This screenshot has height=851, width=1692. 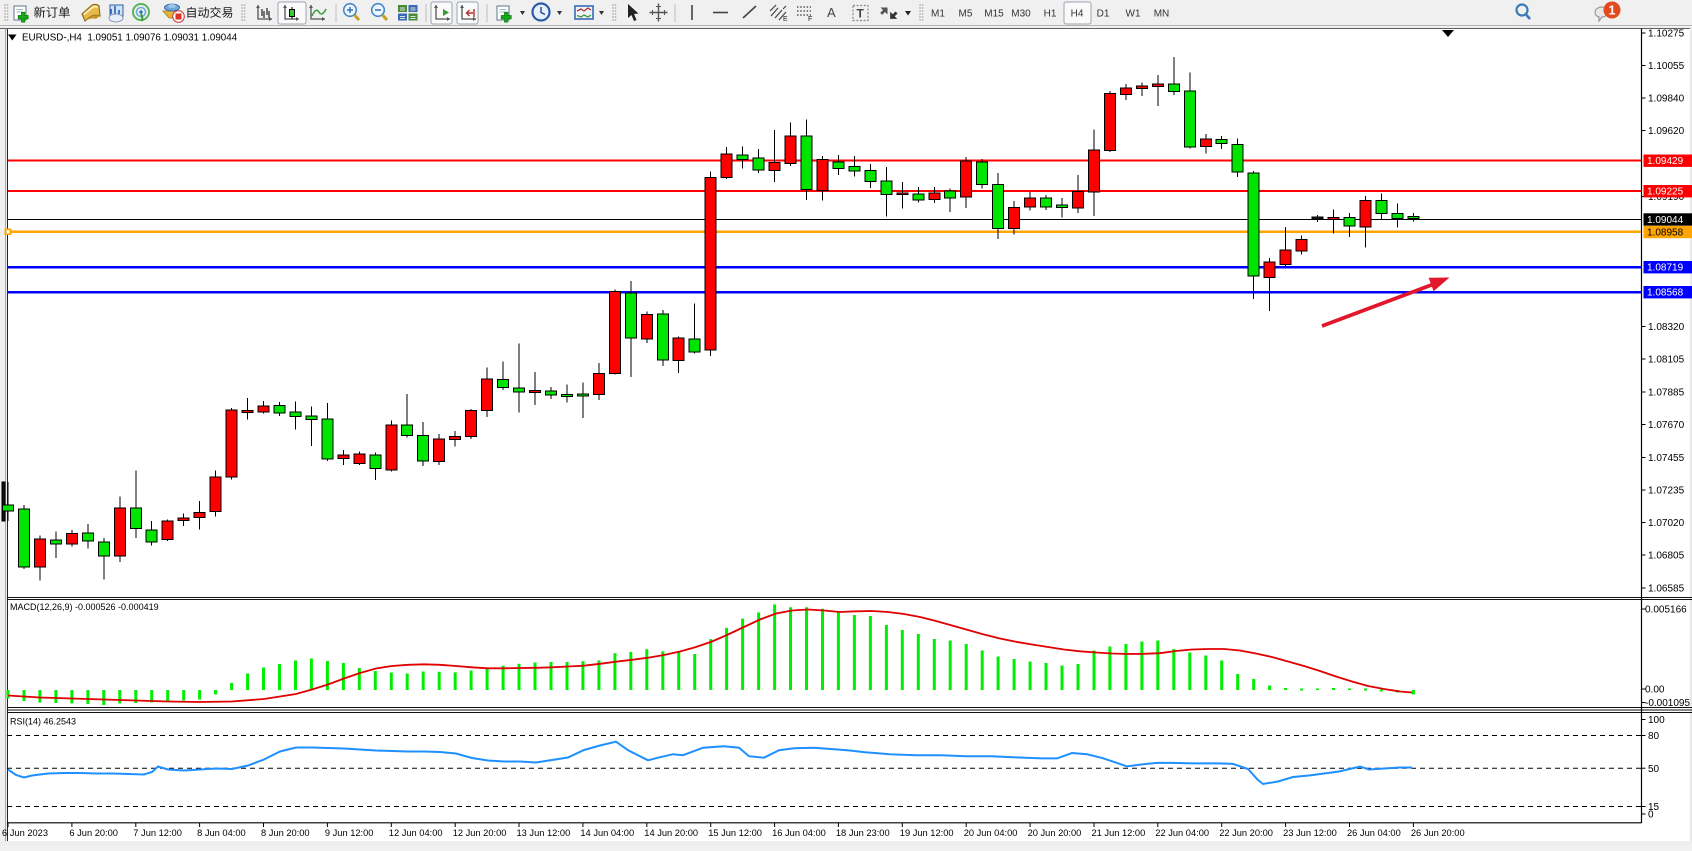 What do you see at coordinates (861, 14) in the screenshot?
I see `svg-text: T` at bounding box center [861, 14].